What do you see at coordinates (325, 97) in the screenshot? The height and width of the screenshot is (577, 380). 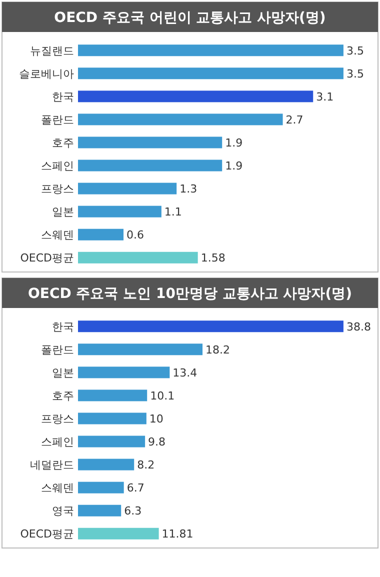 I see `data-label: 3.1` at bounding box center [325, 97].